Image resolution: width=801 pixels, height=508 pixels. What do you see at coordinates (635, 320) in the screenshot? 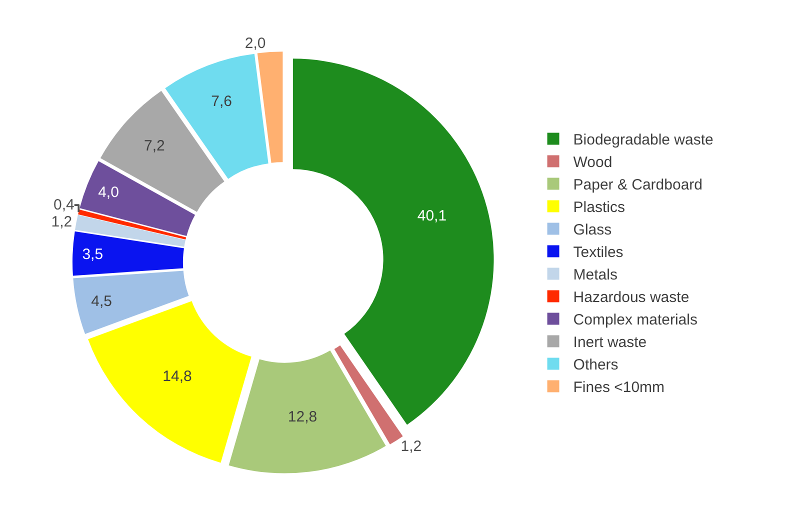
I see `legend-label: Complex materials` at bounding box center [635, 320].